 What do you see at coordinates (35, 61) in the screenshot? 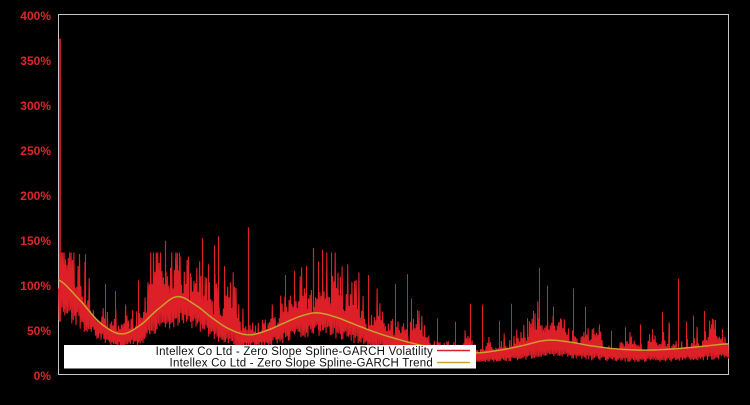
I see `svg-text: 350%` at bounding box center [35, 61].